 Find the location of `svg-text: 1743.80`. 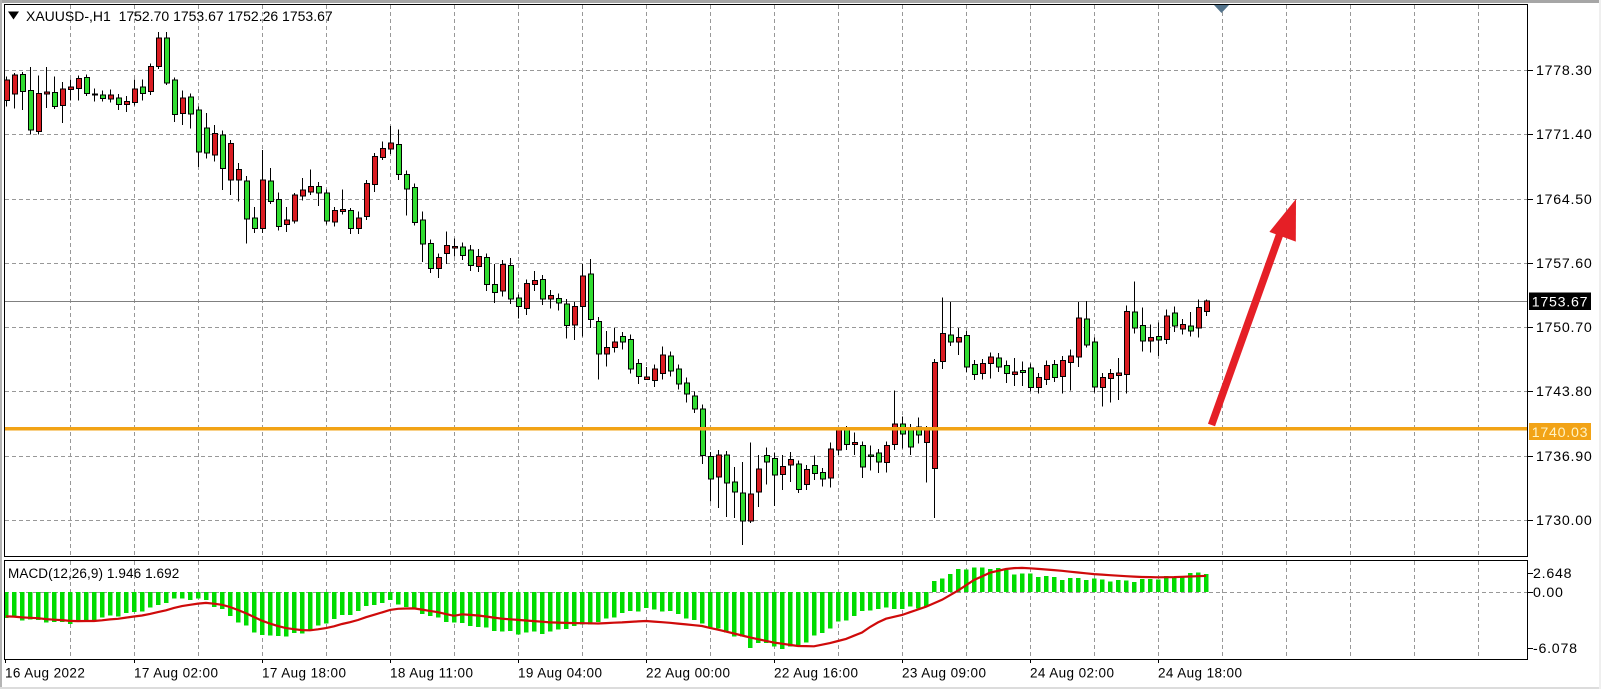

svg-text: 1743.80 is located at coordinates (1564, 392).